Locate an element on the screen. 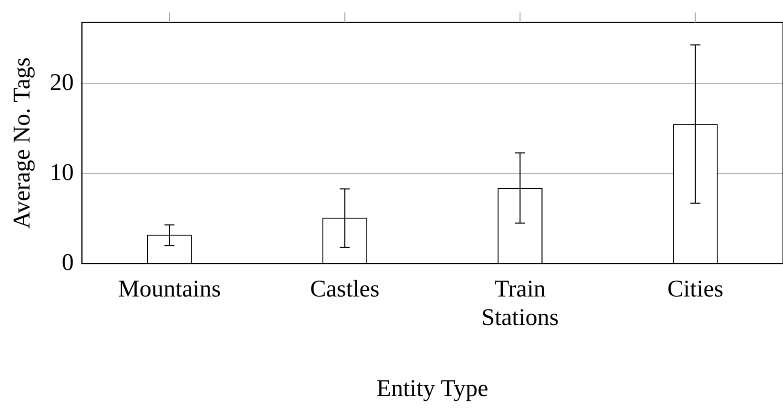 The width and height of the screenshot is (783, 412). y-tick-label: 20 is located at coordinates (62, 83).